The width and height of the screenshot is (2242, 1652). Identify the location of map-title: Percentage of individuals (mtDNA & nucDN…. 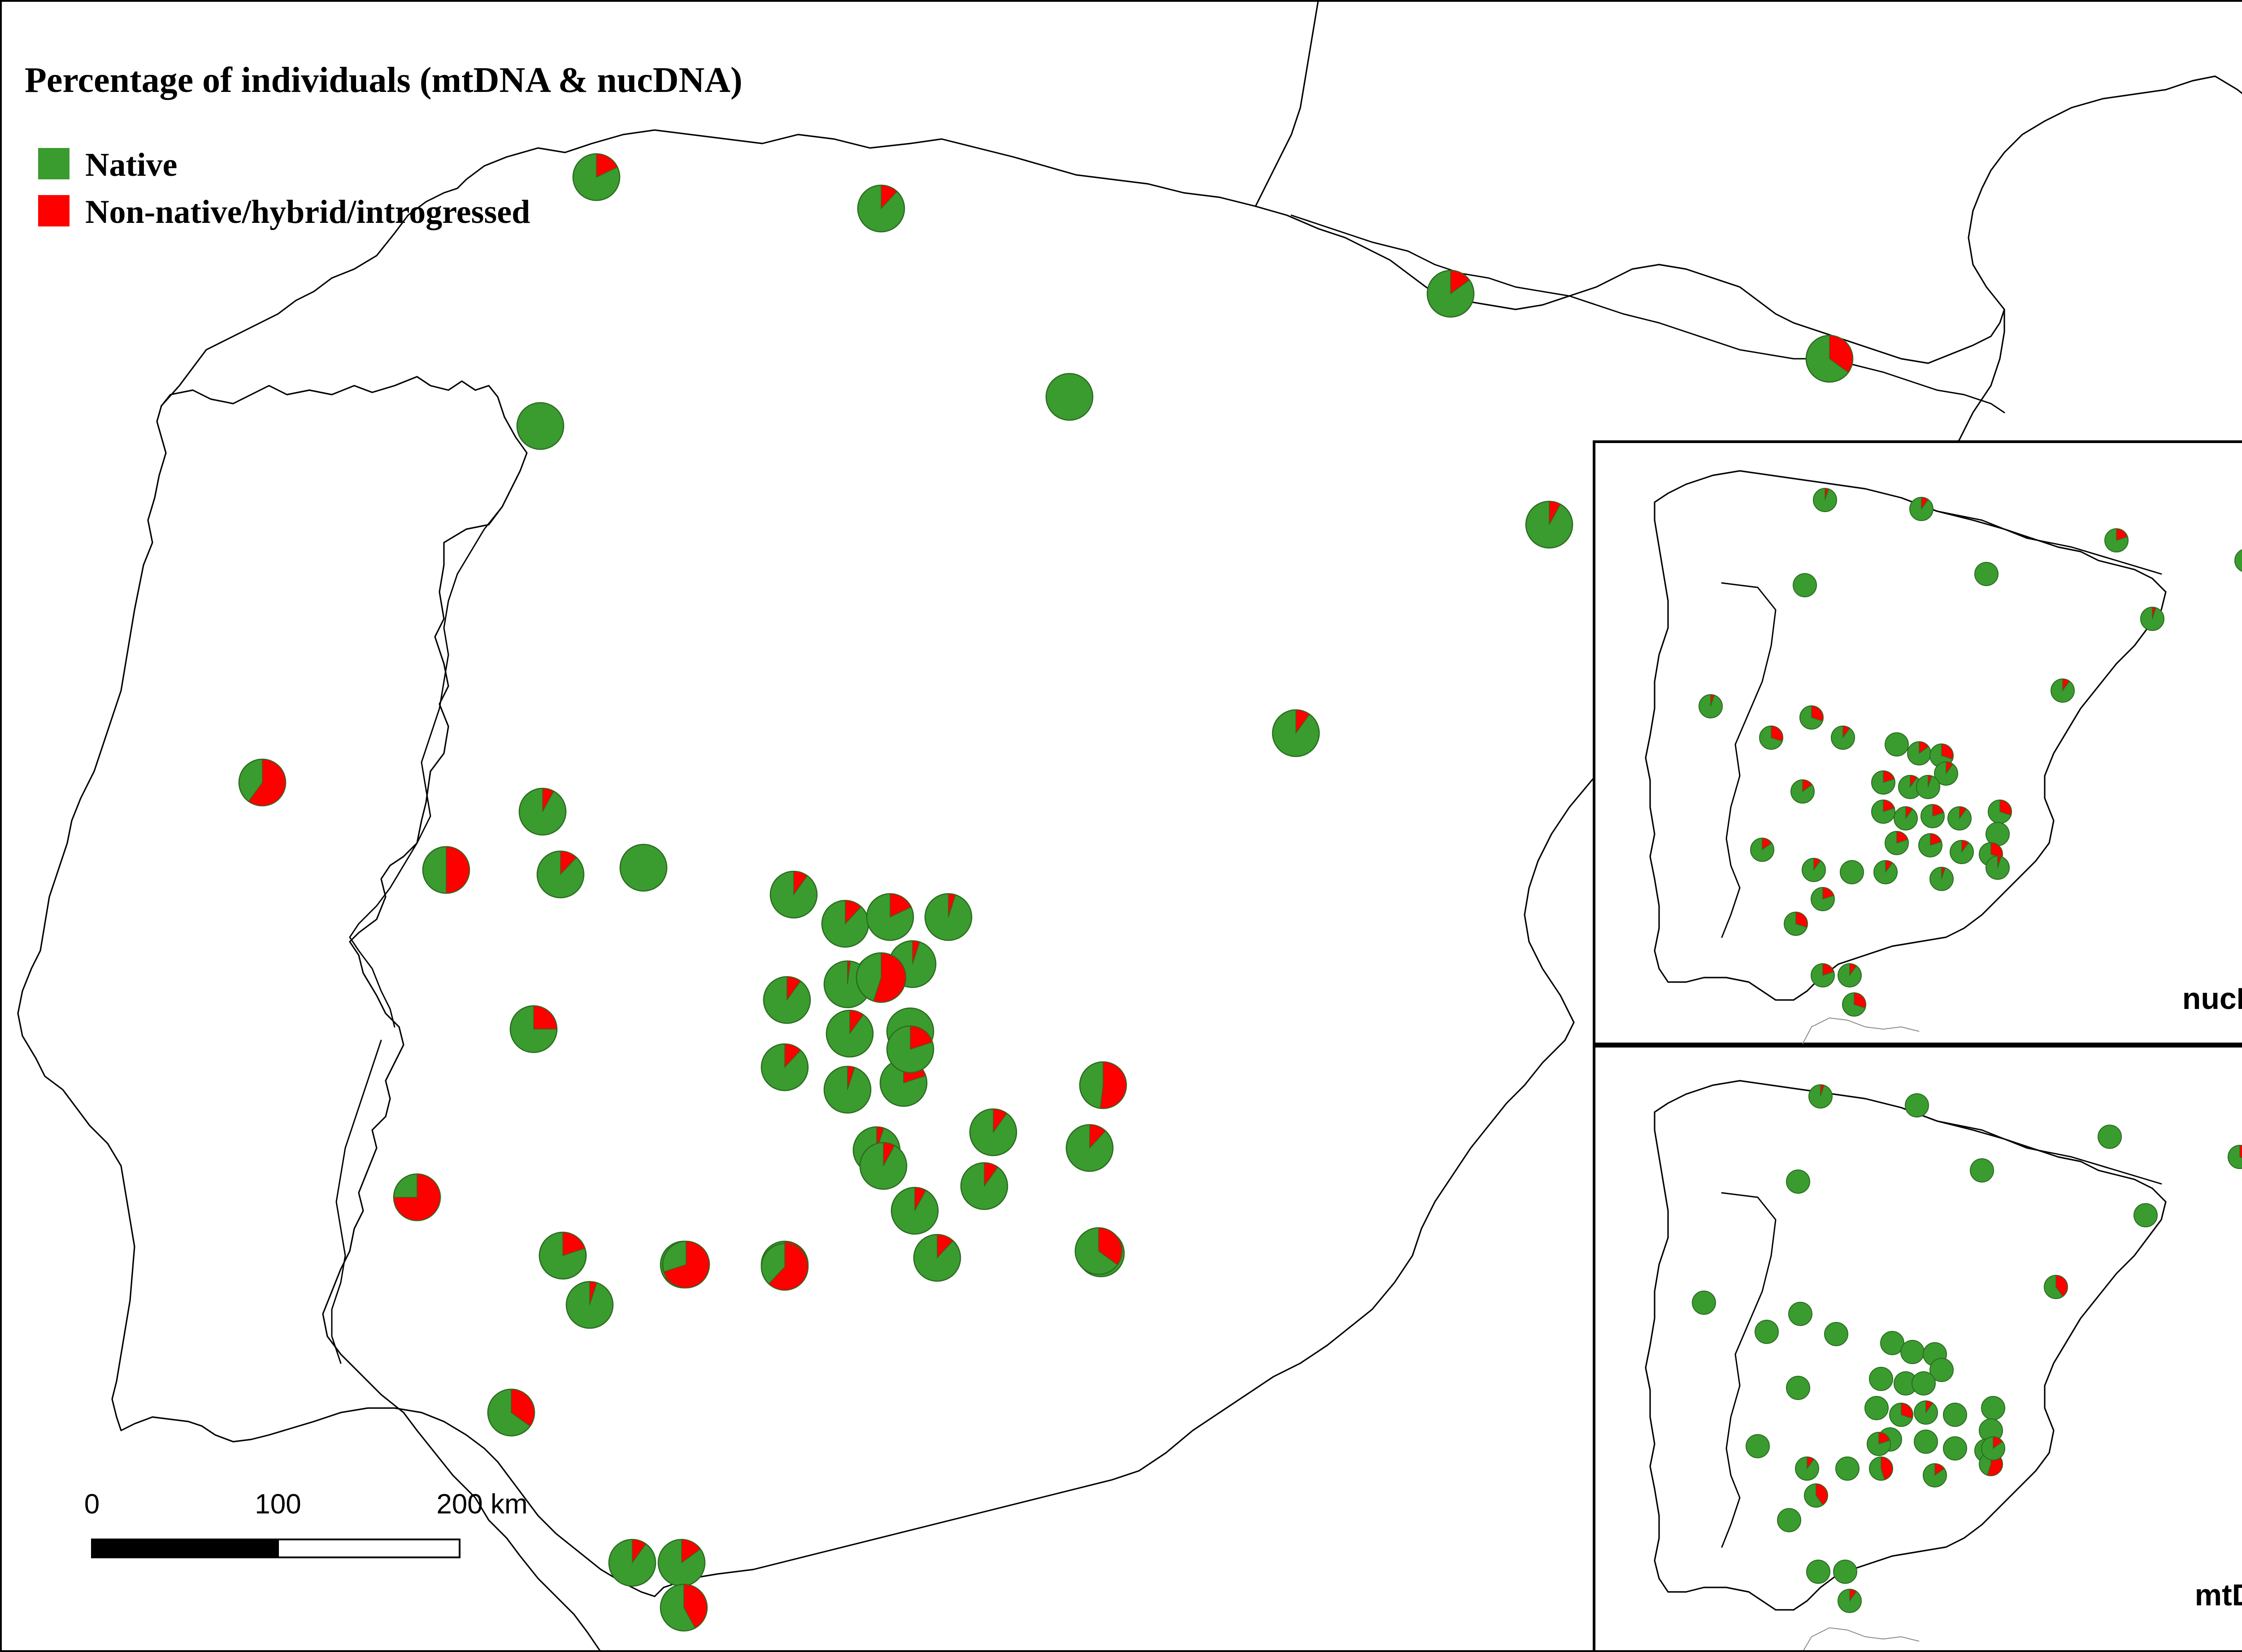
(384, 80).